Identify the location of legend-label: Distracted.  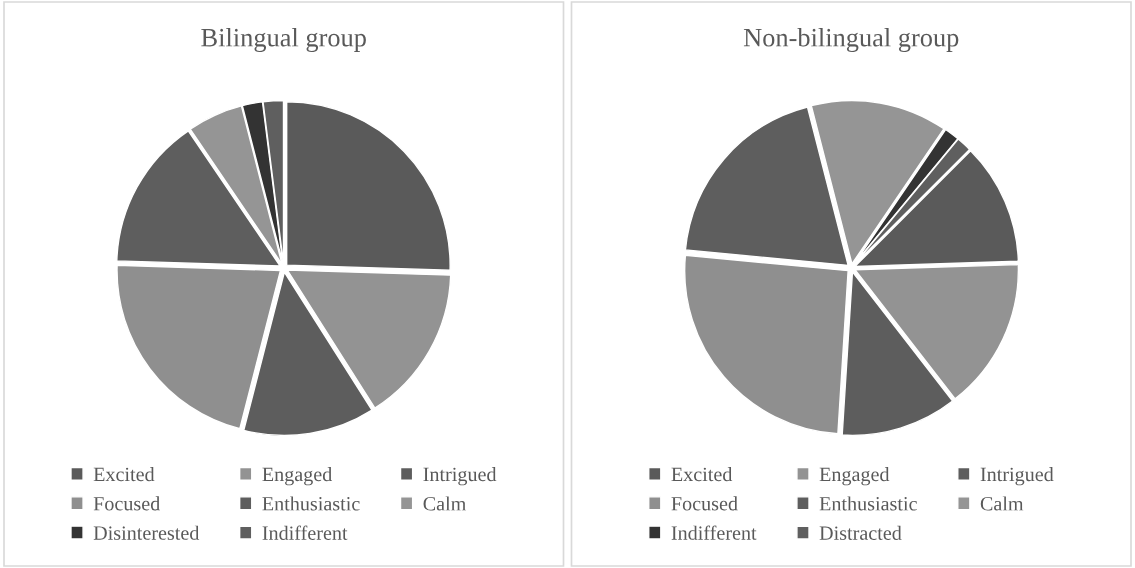
(860, 532).